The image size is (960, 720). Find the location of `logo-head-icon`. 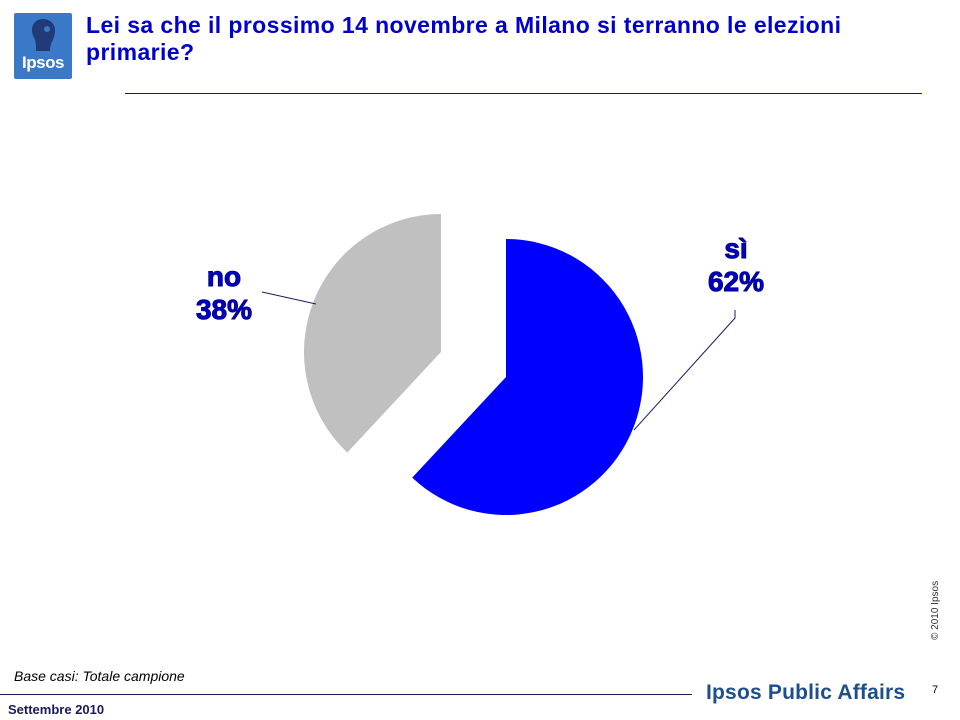

logo-head-icon is located at coordinates (43, 35).